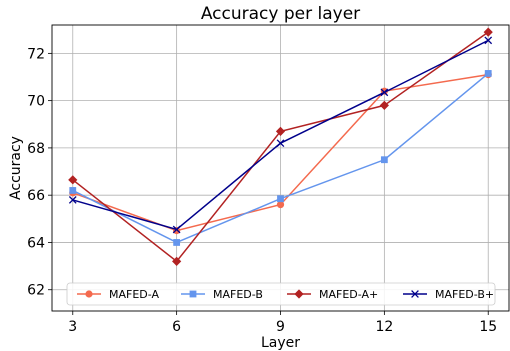  Describe the element at coordinates (36, 243) in the screenshot. I see `y-tick-label: 64` at that location.